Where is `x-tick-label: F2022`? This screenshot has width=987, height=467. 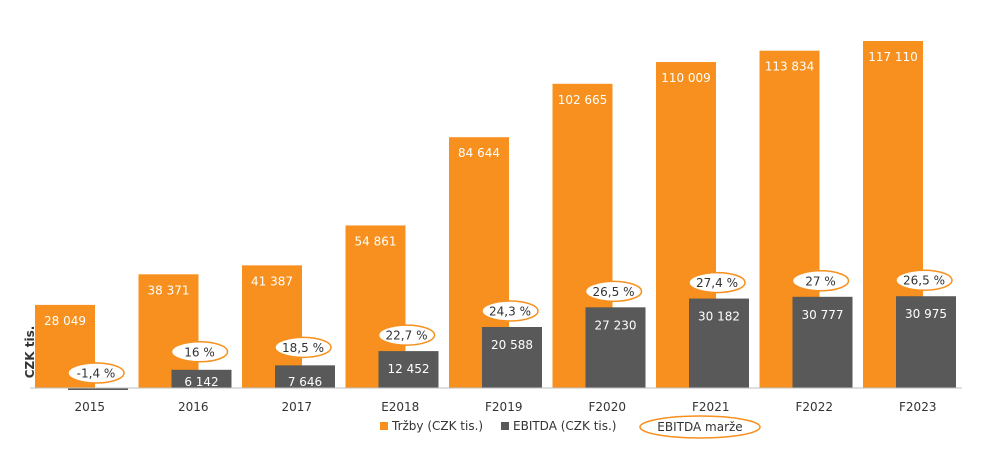 x-tick-label: F2022 is located at coordinates (814, 407).